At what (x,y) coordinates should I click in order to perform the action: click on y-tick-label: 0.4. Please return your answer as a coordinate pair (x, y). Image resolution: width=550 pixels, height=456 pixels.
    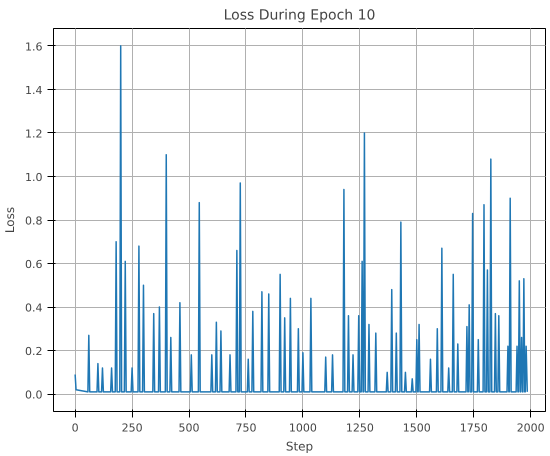
    Looking at the image, I should click on (34, 308).